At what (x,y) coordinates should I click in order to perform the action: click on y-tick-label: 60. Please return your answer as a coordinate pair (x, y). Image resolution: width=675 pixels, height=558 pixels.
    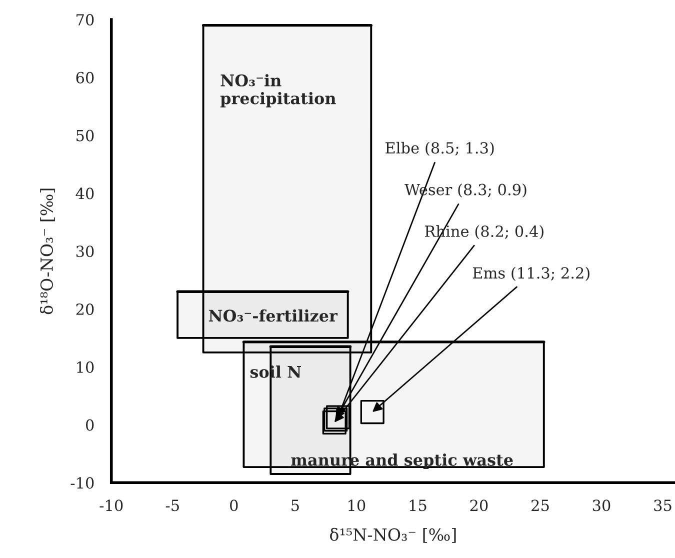
    Looking at the image, I should click on (85, 78).